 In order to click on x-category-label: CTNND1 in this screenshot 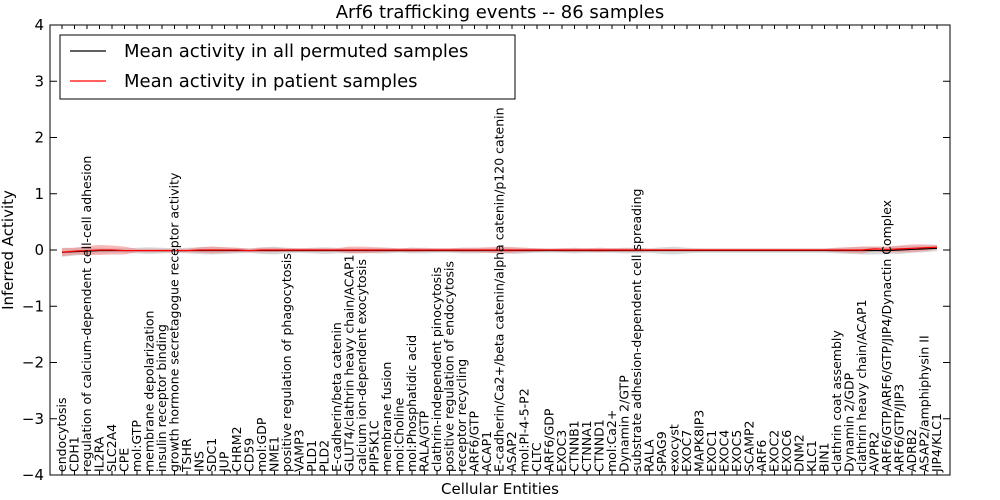, I will do `click(599, 445)`.